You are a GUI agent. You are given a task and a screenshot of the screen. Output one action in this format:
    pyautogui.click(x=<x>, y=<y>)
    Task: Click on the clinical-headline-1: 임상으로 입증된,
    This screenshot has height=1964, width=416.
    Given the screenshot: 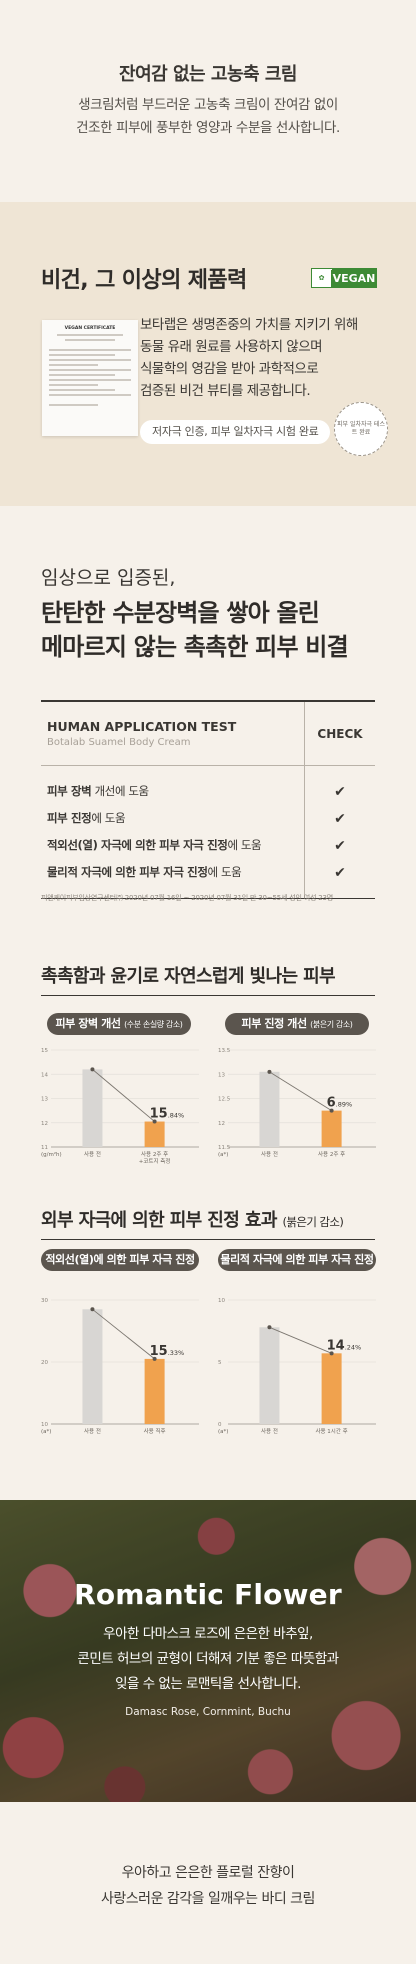 What is the action you would take?
    pyautogui.click(x=108, y=578)
    